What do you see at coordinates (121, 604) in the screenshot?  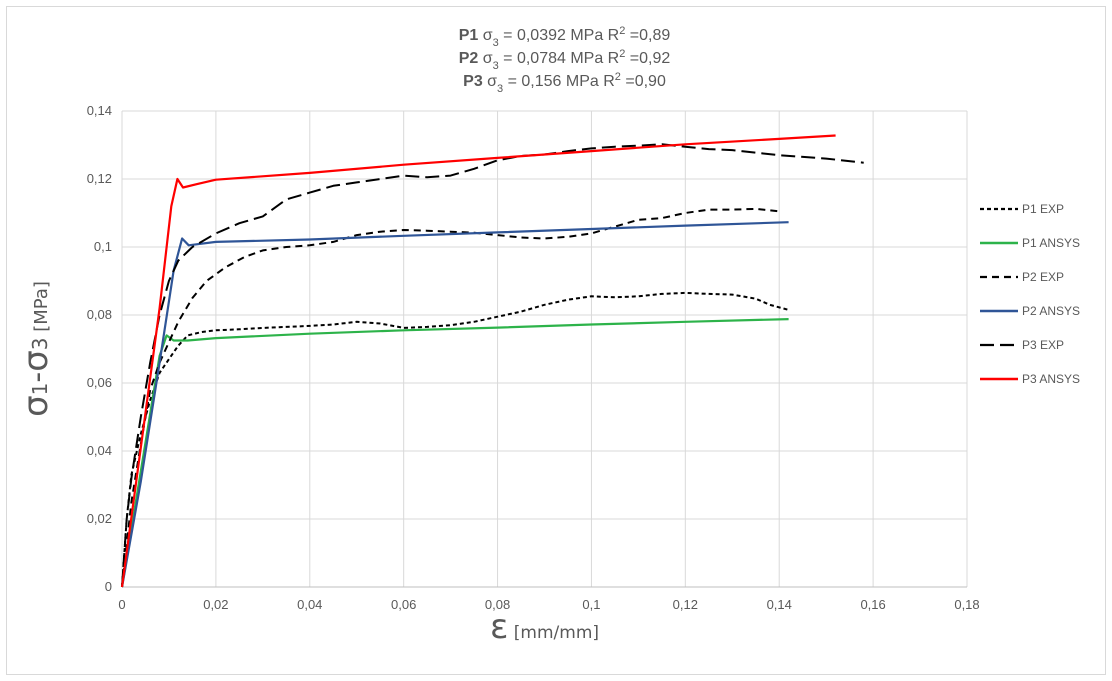 I see `x-tick-label: 0` at bounding box center [121, 604].